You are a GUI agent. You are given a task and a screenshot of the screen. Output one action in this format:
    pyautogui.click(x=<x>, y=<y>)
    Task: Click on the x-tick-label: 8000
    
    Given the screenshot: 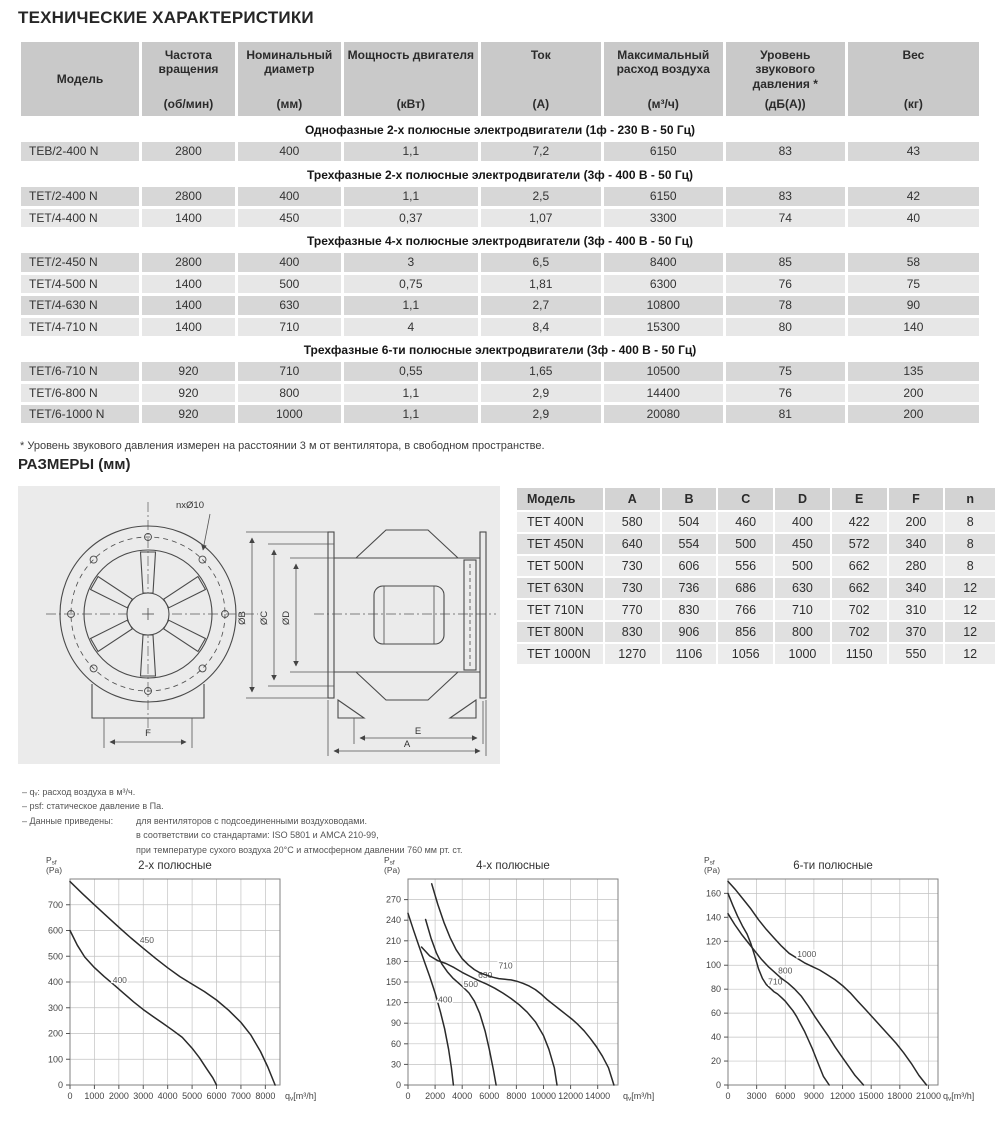 What is the action you would take?
    pyautogui.click(x=516, y=1096)
    